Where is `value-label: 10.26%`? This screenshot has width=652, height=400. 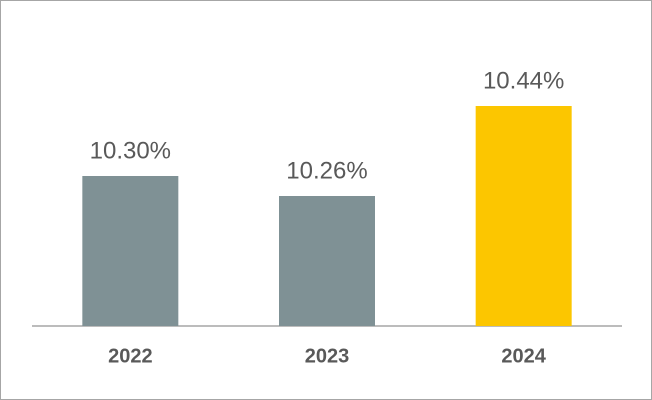 value-label: 10.26% is located at coordinates (326, 170).